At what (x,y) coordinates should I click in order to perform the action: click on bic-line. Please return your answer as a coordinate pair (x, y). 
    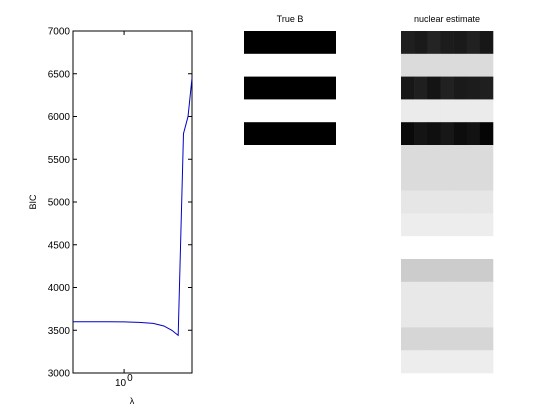
    Looking at the image, I should click on (133, 207).